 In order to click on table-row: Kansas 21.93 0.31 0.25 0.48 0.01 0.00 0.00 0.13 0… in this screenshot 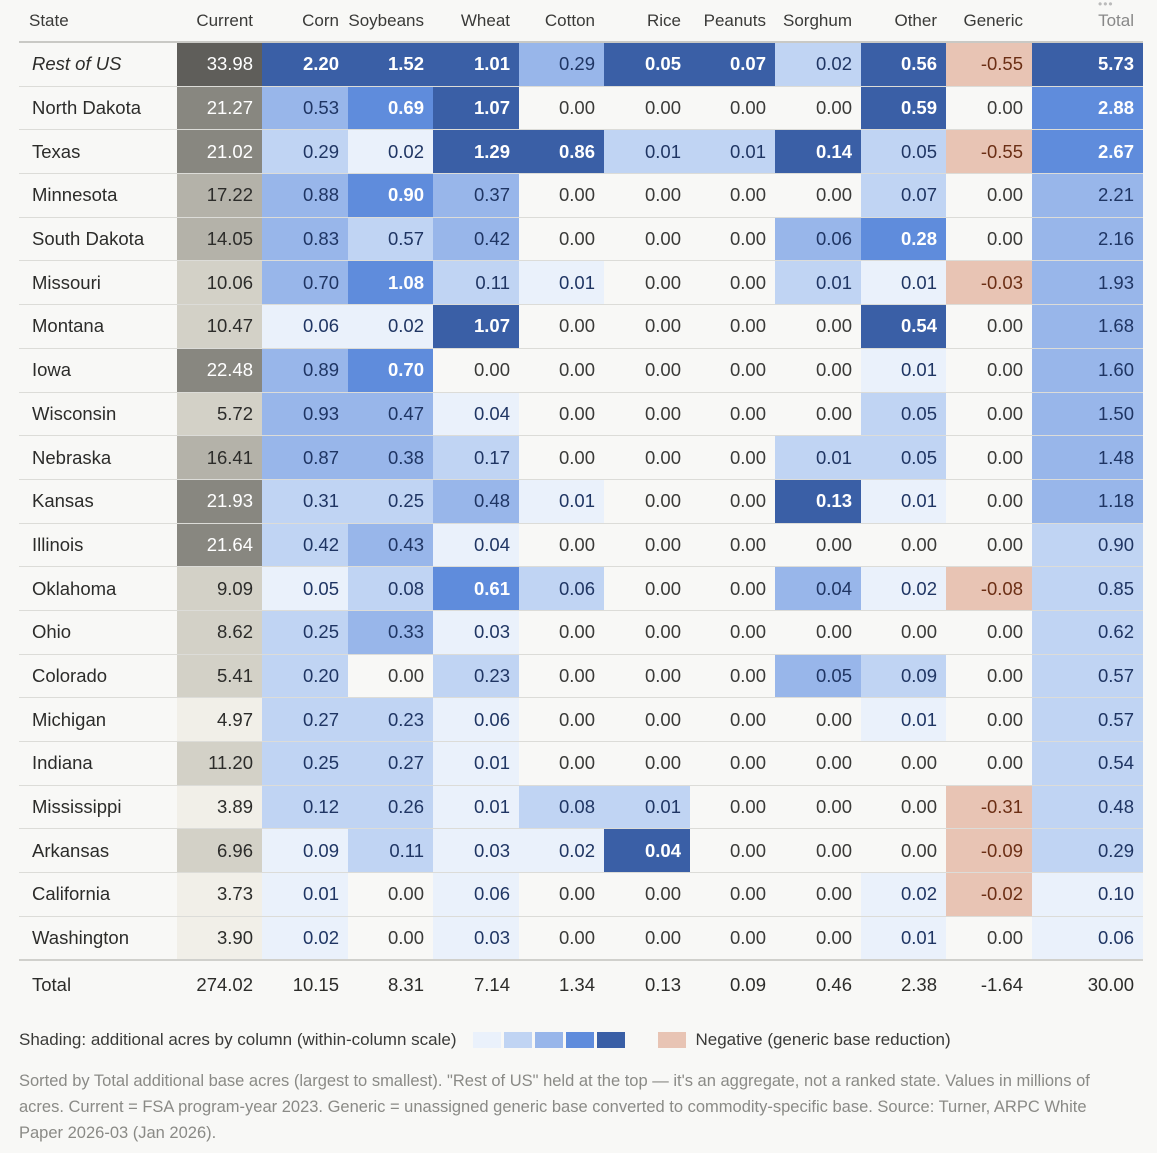, I will do `click(581, 501)`.